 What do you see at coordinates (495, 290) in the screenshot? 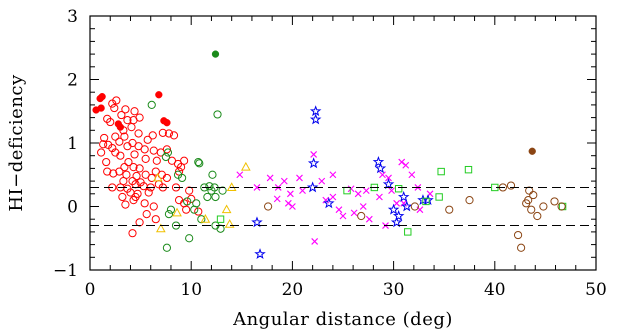
I see `x-tick-label: 40` at bounding box center [495, 290].